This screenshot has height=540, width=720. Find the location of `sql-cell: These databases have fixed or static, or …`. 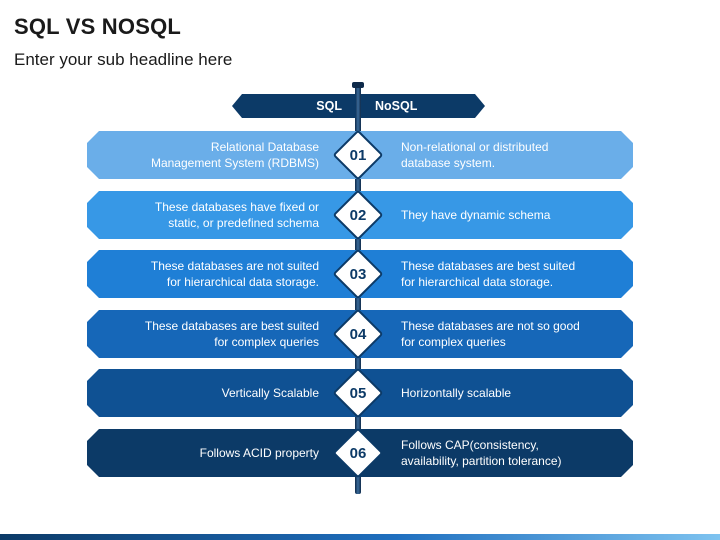

sql-cell: These databases have fixed or static, or … is located at coordinates (213, 215).